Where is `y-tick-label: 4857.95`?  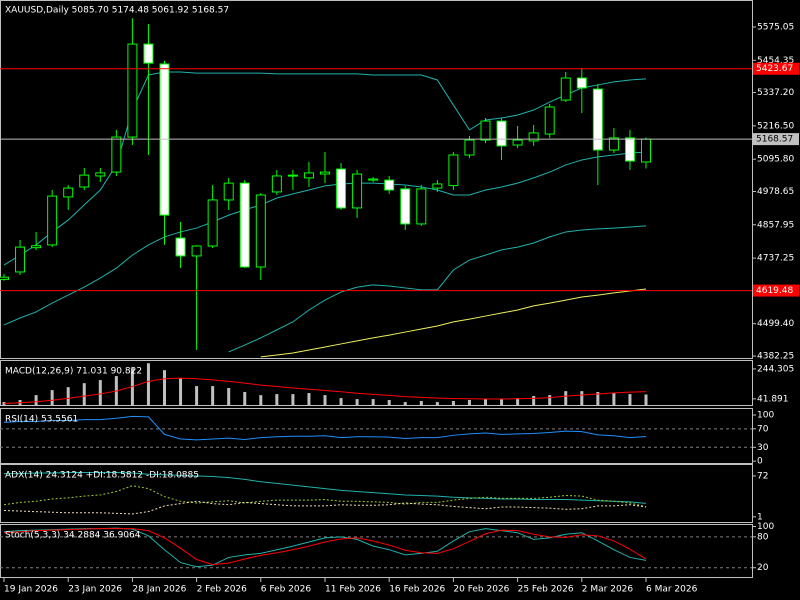 y-tick-label: 4857.95 is located at coordinates (775, 225).